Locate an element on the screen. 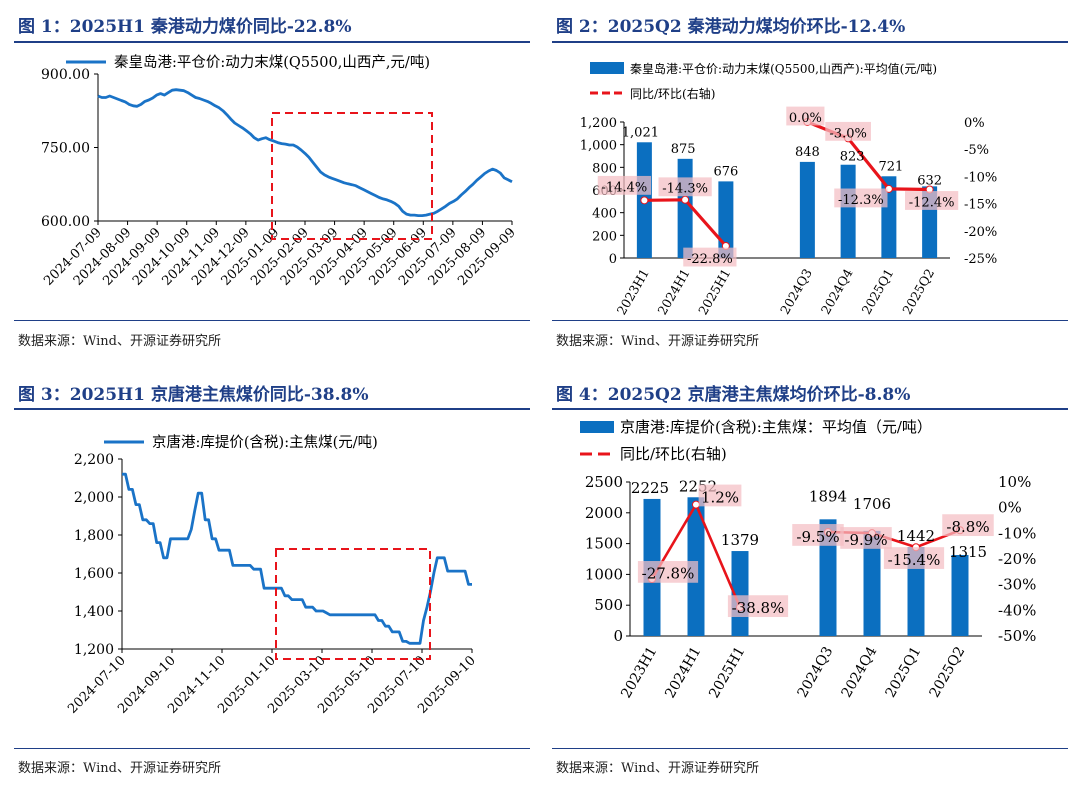  ratio-value-label: -15.4% is located at coordinates (914, 560).